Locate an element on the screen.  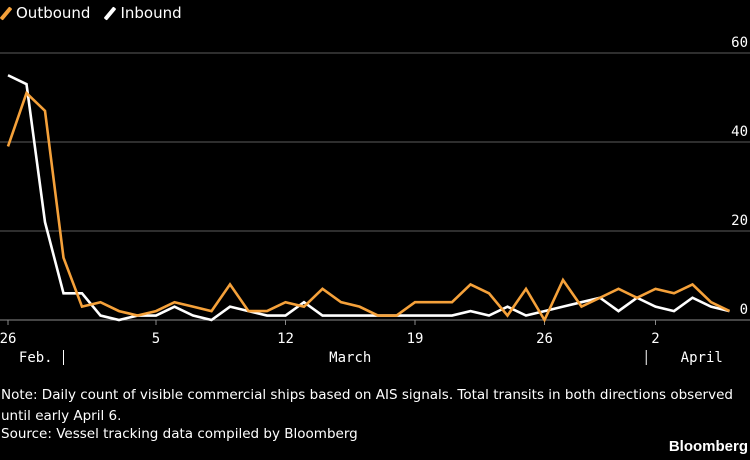
legend-item-inbound: Inbound is located at coordinates (143, 13).